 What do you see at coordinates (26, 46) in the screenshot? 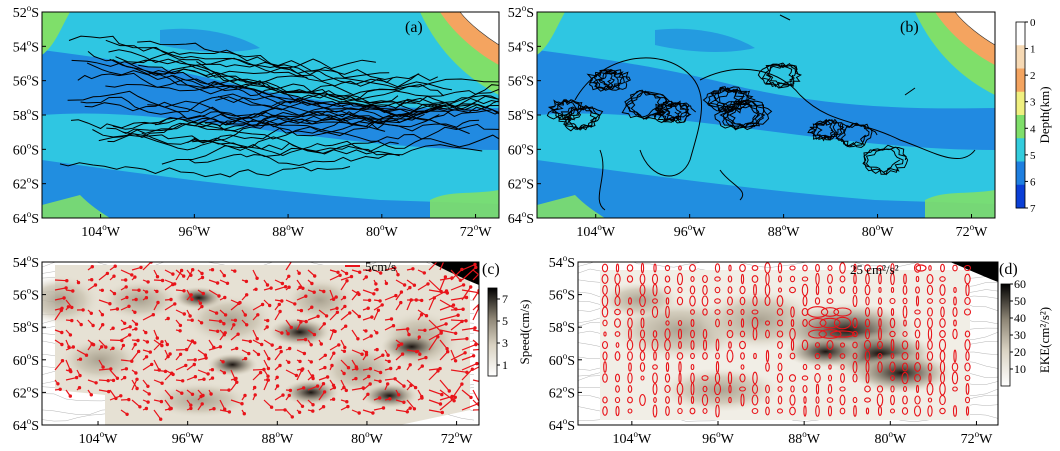
I see `y-tick-label: 54oS` at bounding box center [26, 46].